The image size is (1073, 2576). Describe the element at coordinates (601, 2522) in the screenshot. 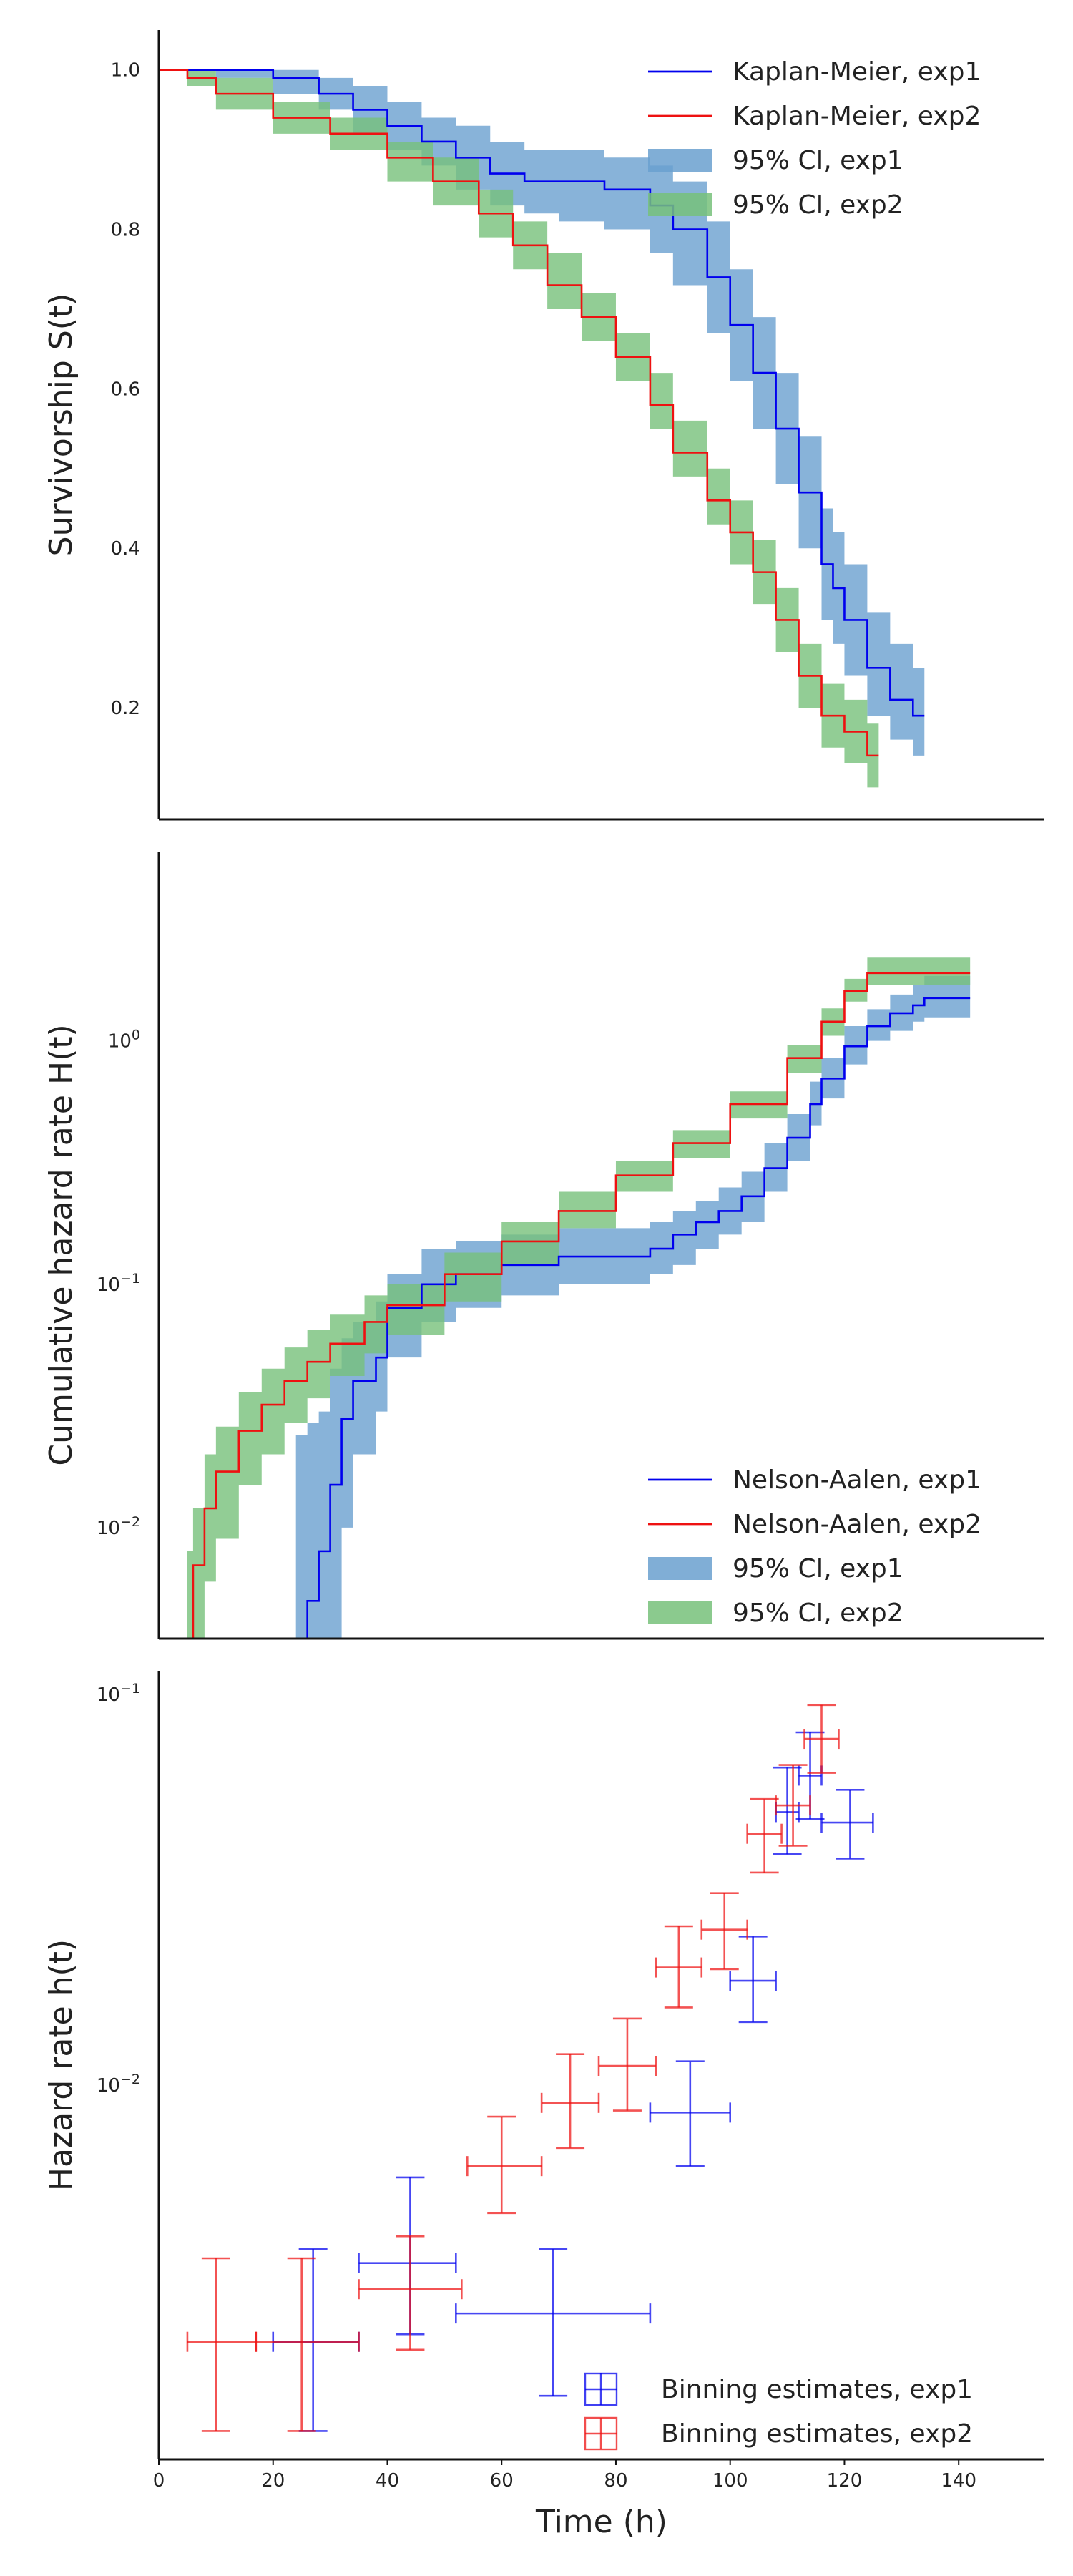

I see `x-axis-label: Time (h)` at that location.